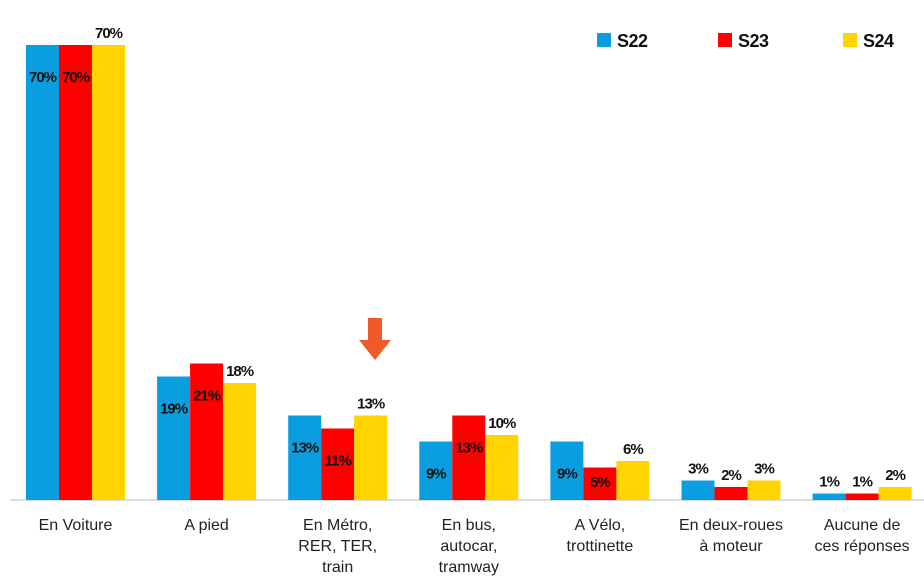 The image size is (924, 588). I want to click on x-tick-label: En bus, autocar, tramway, so click(469, 546).